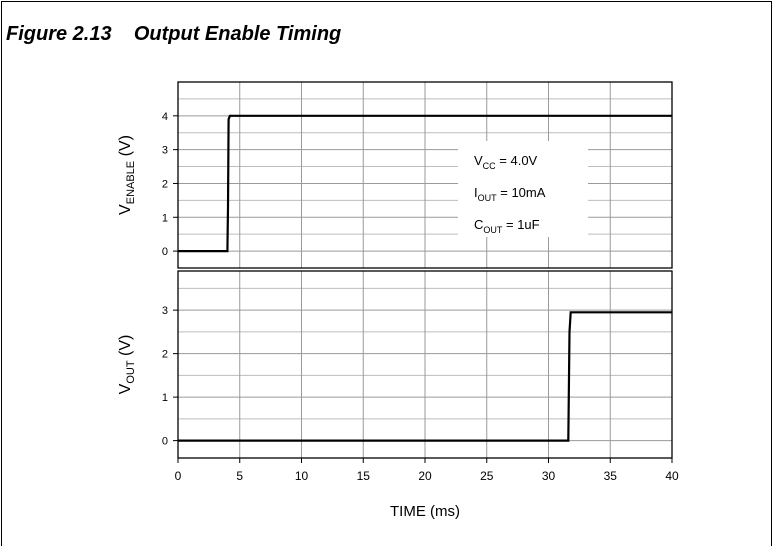 The image size is (773, 546). What do you see at coordinates (506, 162) in the screenshot?
I see `annotation-1: VCC = 4.0V` at bounding box center [506, 162].